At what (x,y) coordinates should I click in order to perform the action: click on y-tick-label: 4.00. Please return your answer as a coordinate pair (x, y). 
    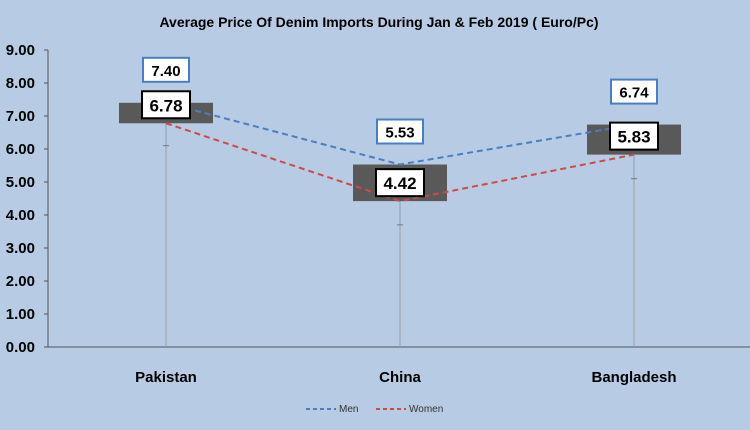
    Looking at the image, I should click on (20, 215).